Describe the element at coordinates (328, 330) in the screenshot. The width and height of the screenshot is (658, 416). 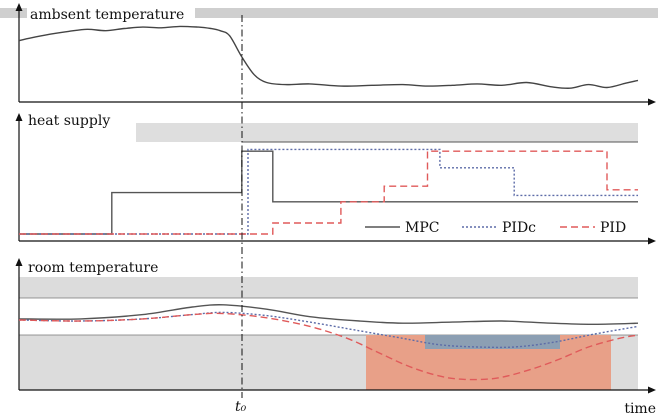
I see `room-pidc-line` at that location.